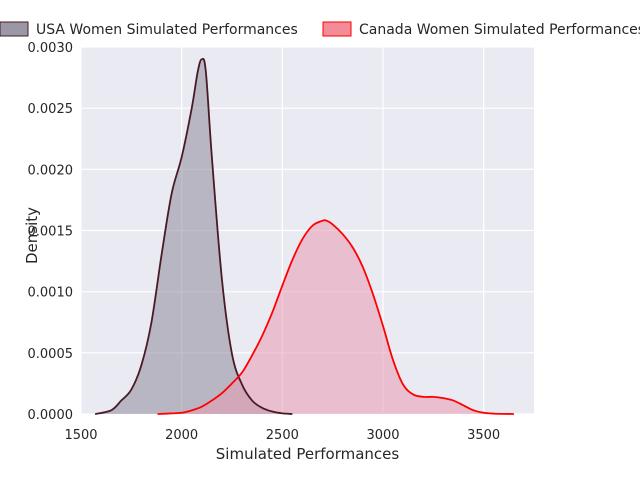 Image resolution: width=640 pixels, height=480 pixels. Describe the element at coordinates (51, 48) in the screenshot. I see `y-tick-label: 0.0030` at that location.